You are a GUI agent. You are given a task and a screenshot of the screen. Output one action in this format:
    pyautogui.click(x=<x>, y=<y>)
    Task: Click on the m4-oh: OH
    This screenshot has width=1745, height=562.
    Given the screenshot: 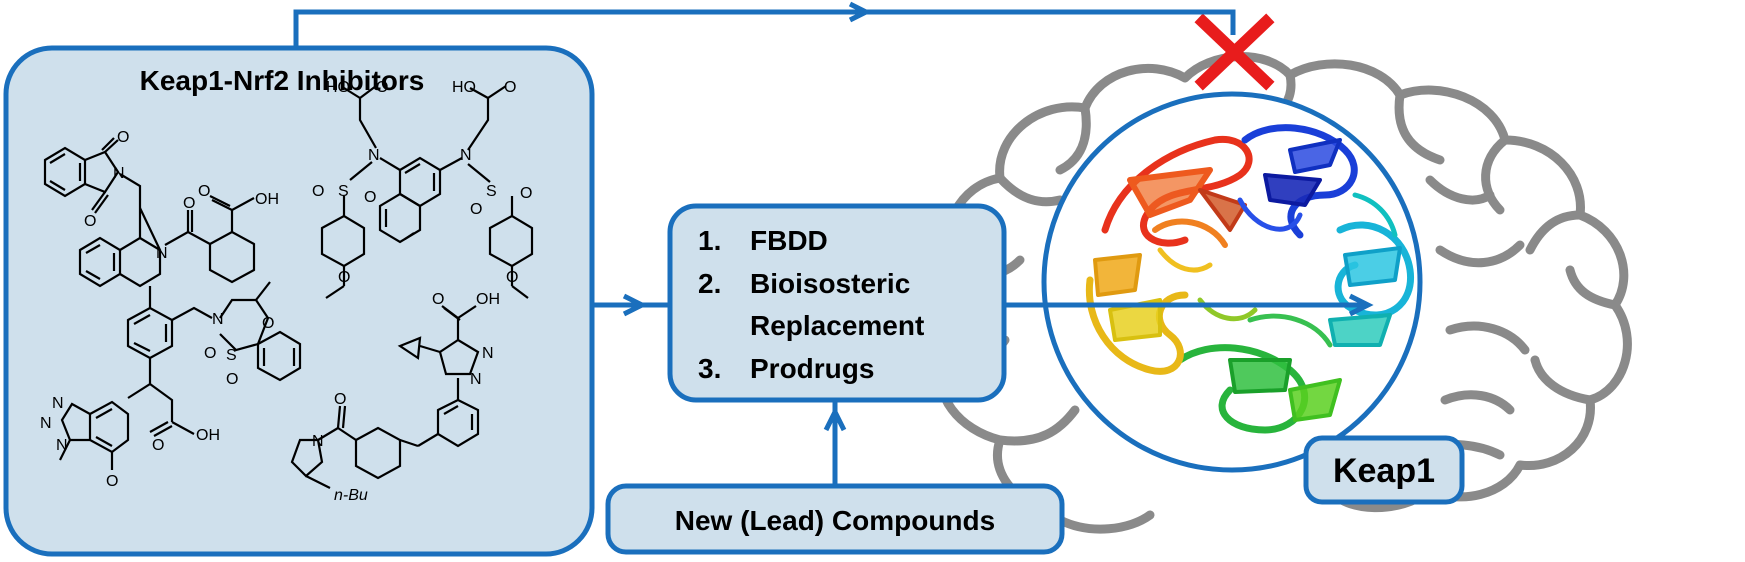 What is the action you would take?
    pyautogui.click(x=488, y=299)
    